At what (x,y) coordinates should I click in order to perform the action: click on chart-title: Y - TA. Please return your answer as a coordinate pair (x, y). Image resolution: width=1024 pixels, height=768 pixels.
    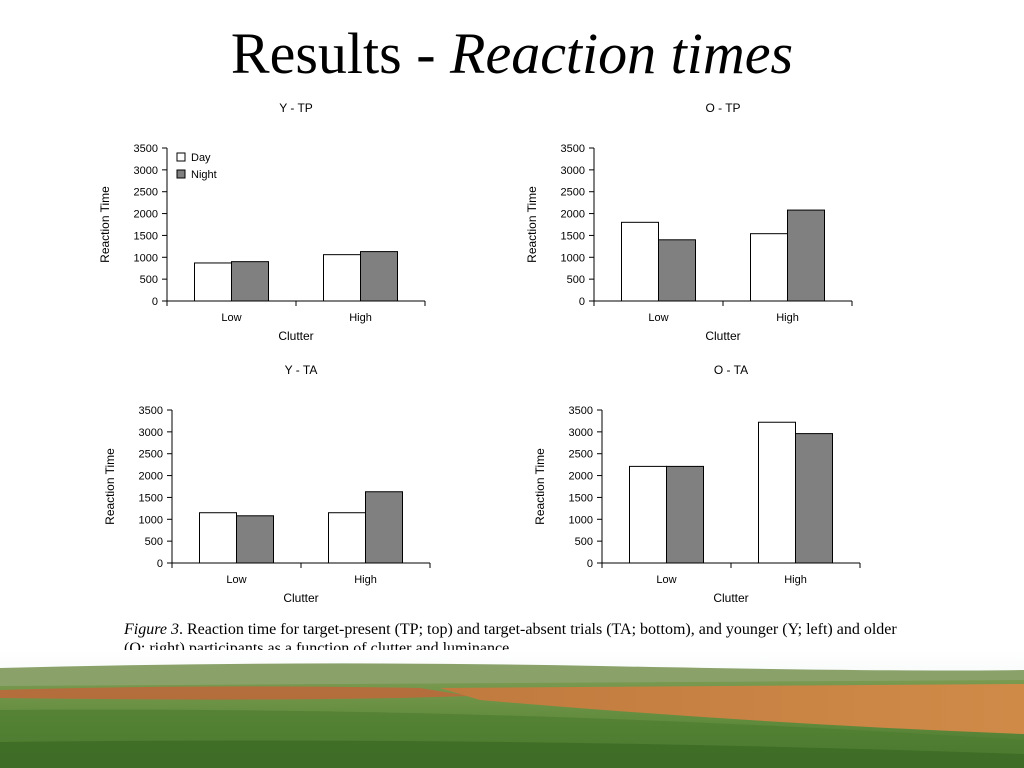
    Looking at the image, I should click on (301, 370).